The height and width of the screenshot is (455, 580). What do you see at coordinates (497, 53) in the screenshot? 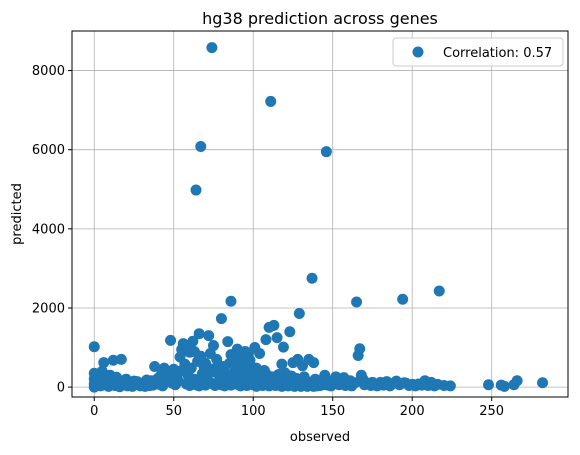
I see `legend-entry: Correlation: 0.57` at bounding box center [497, 53].